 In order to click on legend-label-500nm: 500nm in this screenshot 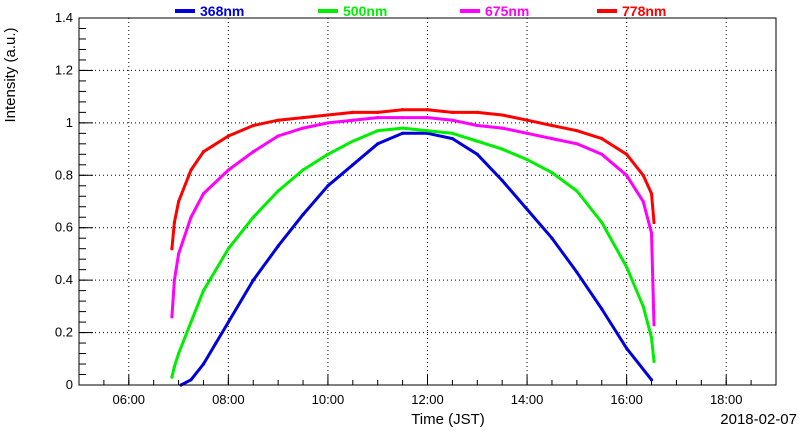, I will do `click(365, 11)`.